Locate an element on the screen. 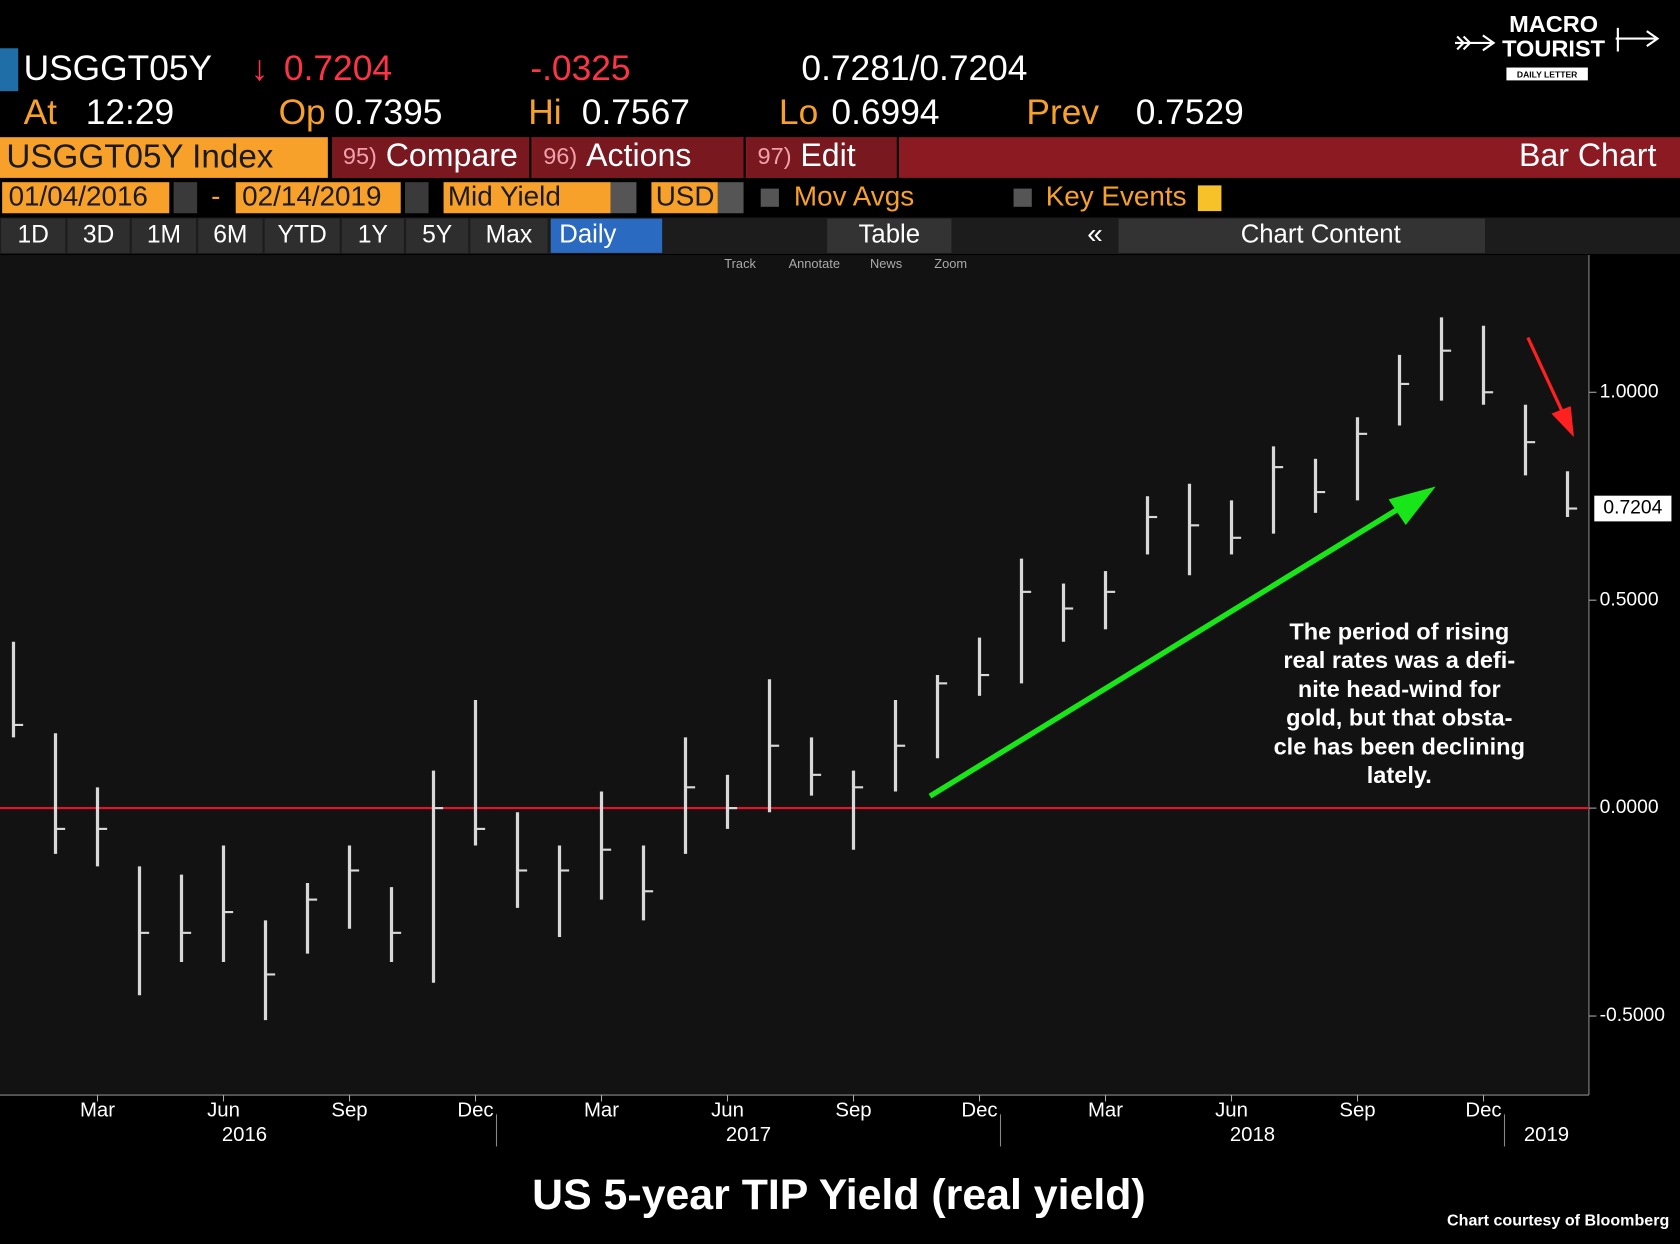  button-label: Compare is located at coordinates (452, 155).